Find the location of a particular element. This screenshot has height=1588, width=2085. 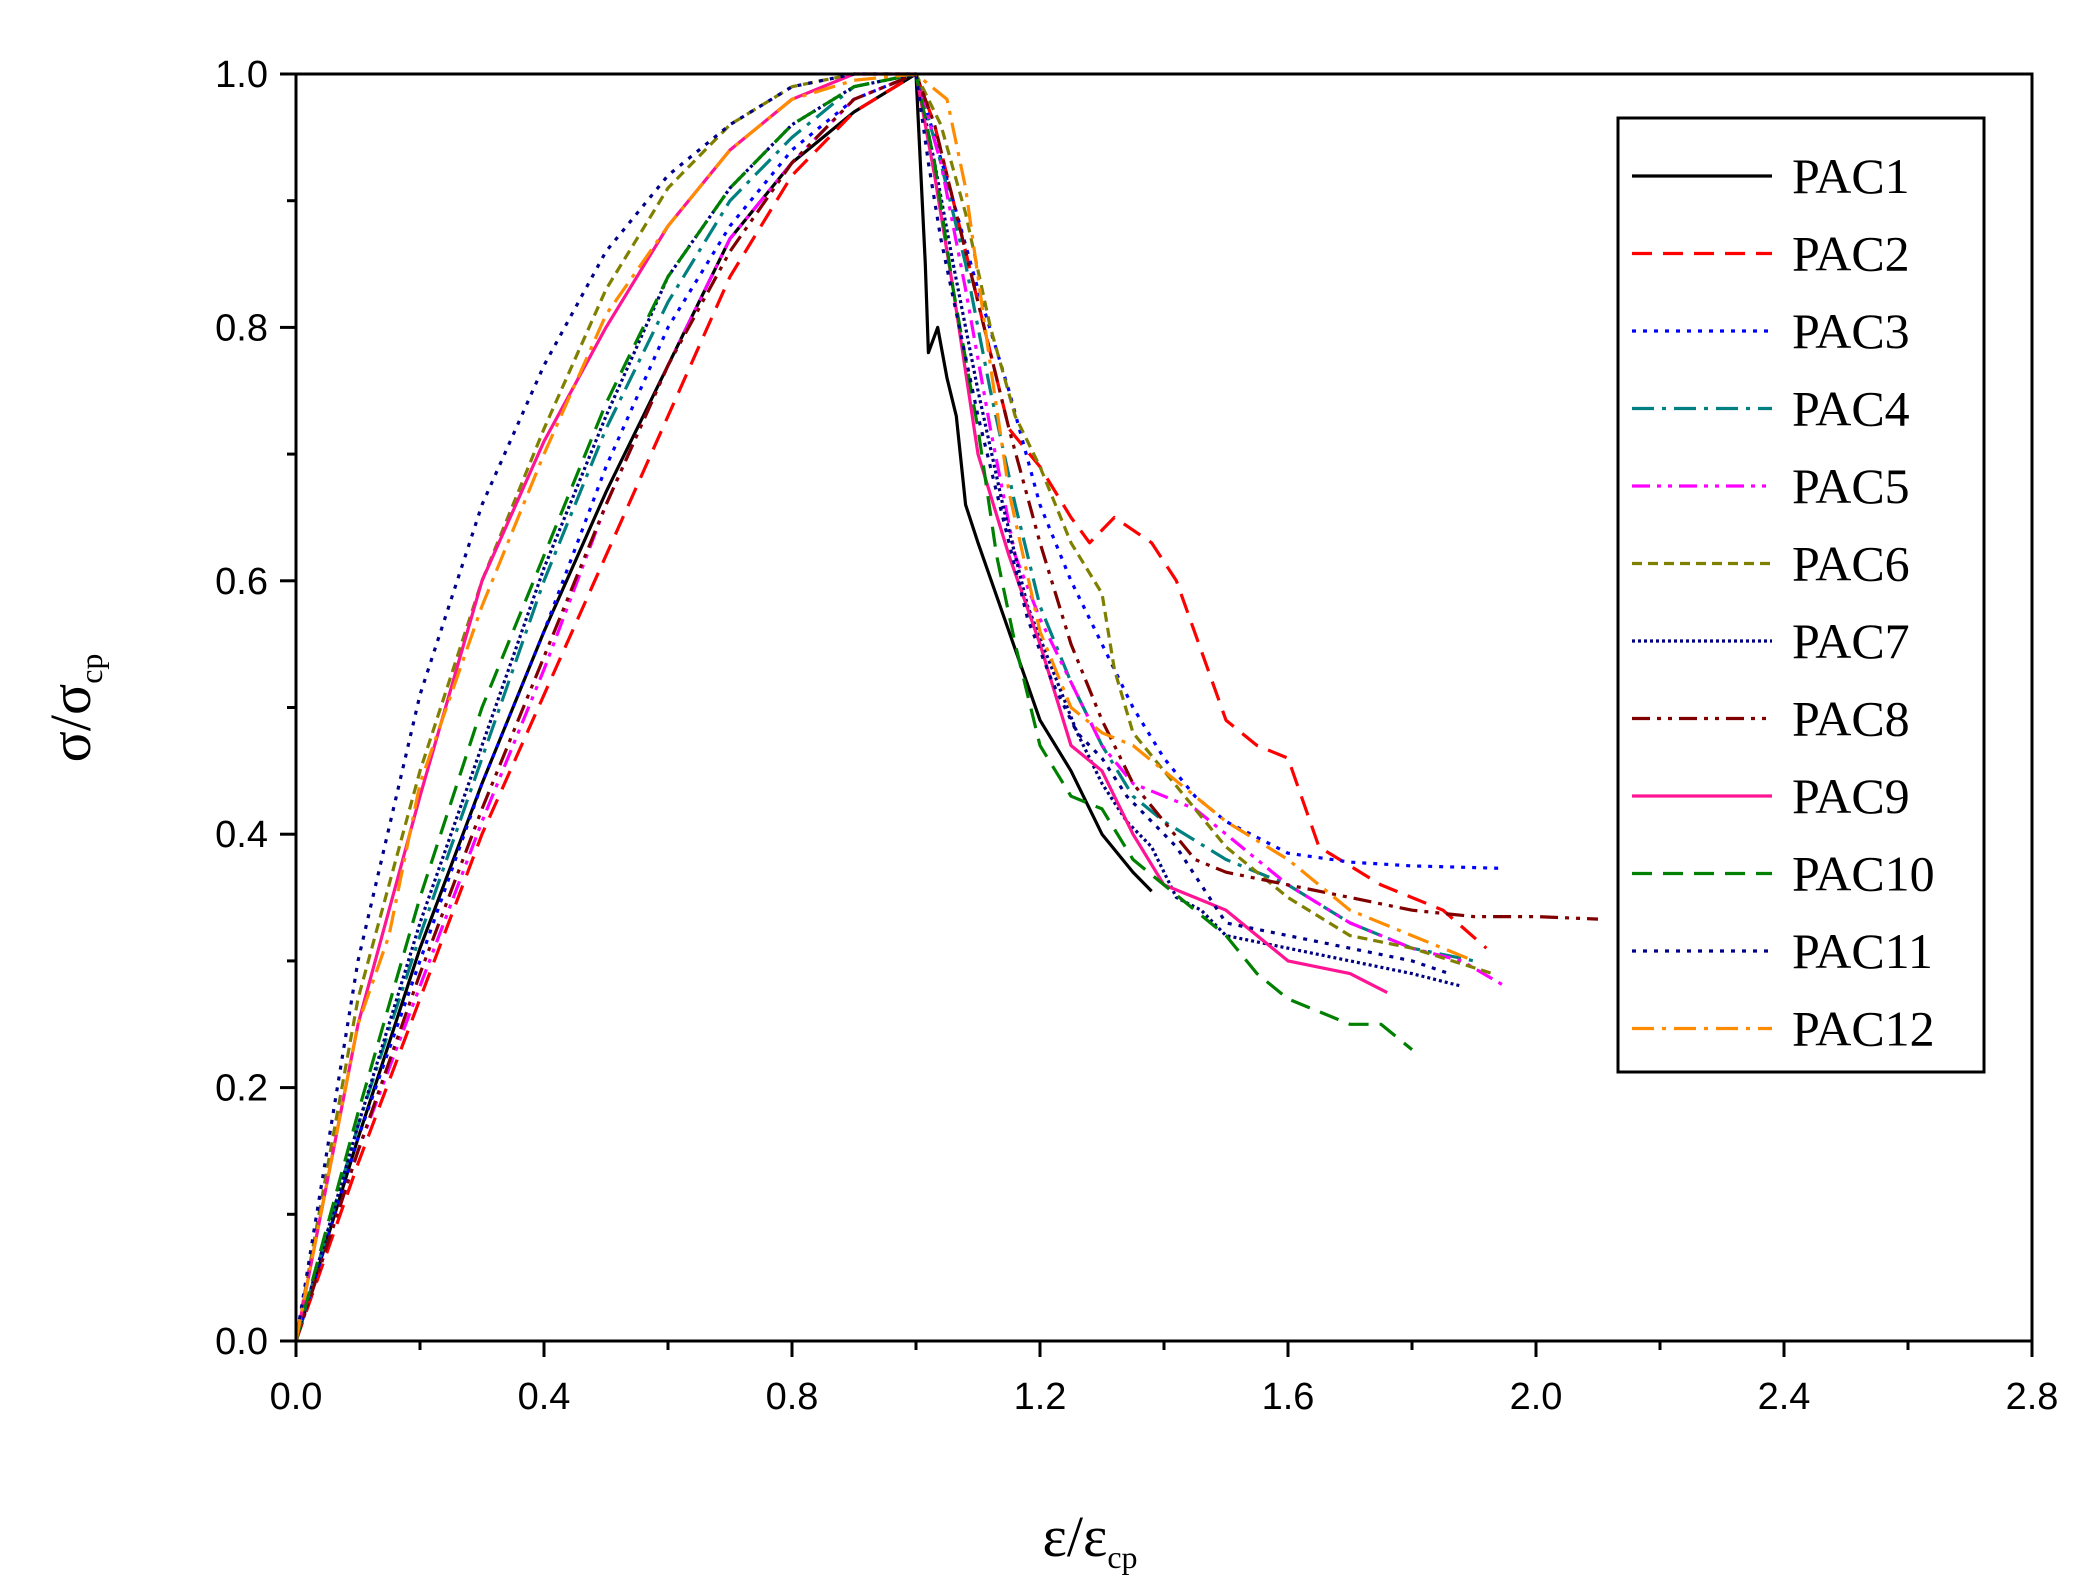

legend-label-pac11: PAC11 is located at coordinates (1862, 951).